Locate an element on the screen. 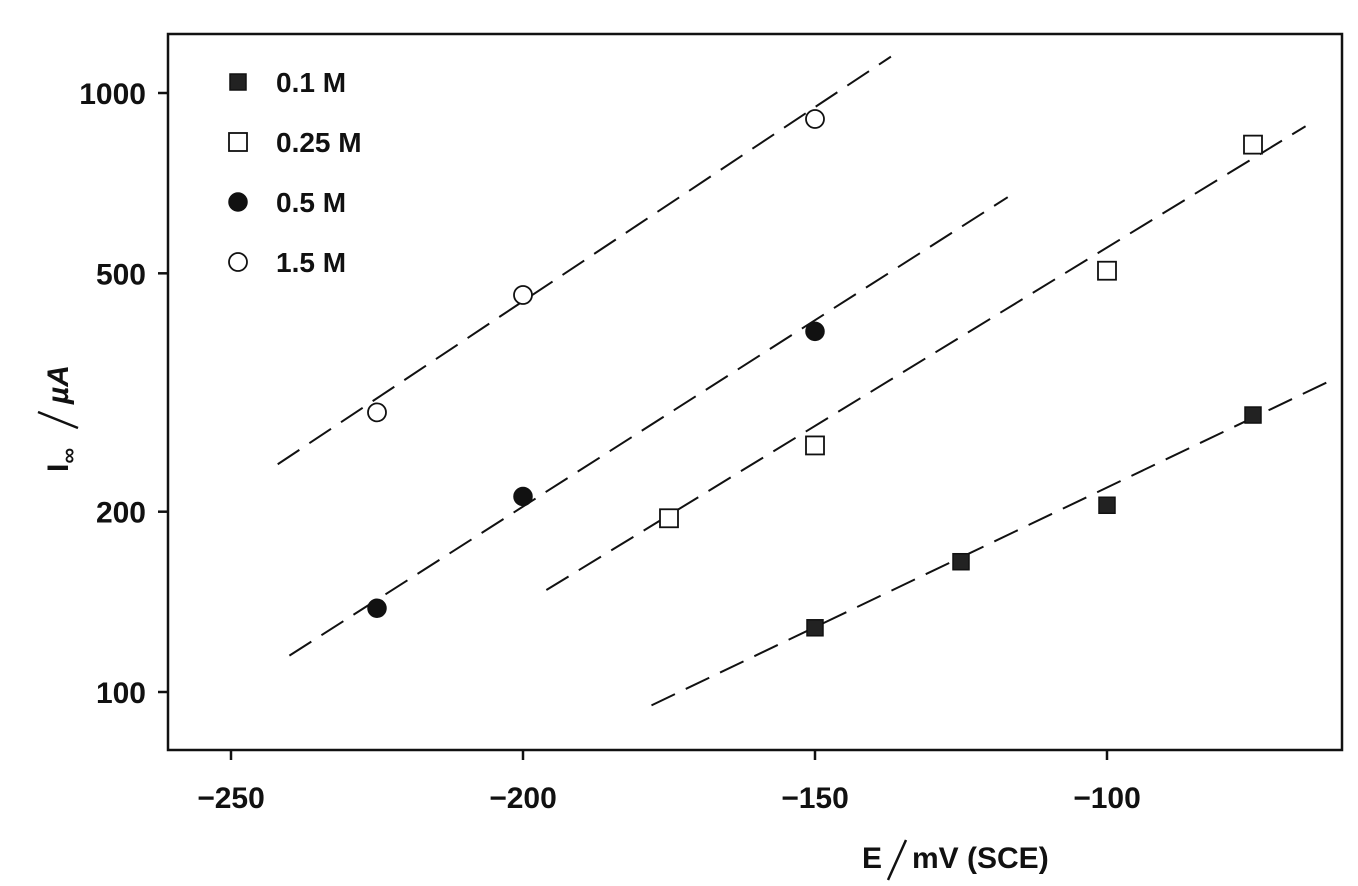 The image size is (1358, 886). y-axis-title-main: I is located at coordinates (58, 468).